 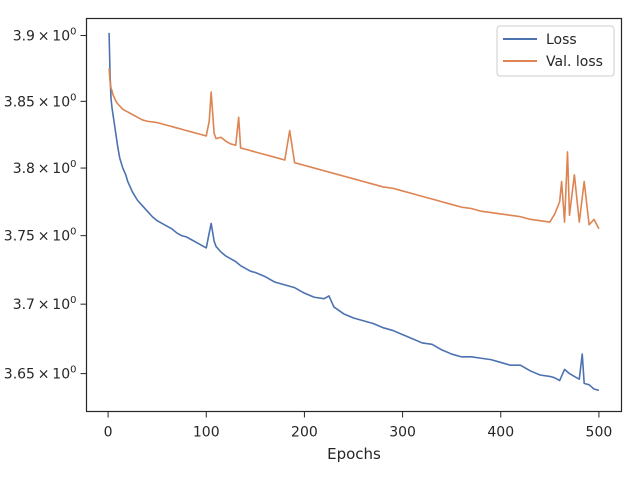 What do you see at coordinates (24, 169) in the screenshot?
I see `y-tick-mantissa: 3.8` at bounding box center [24, 169].